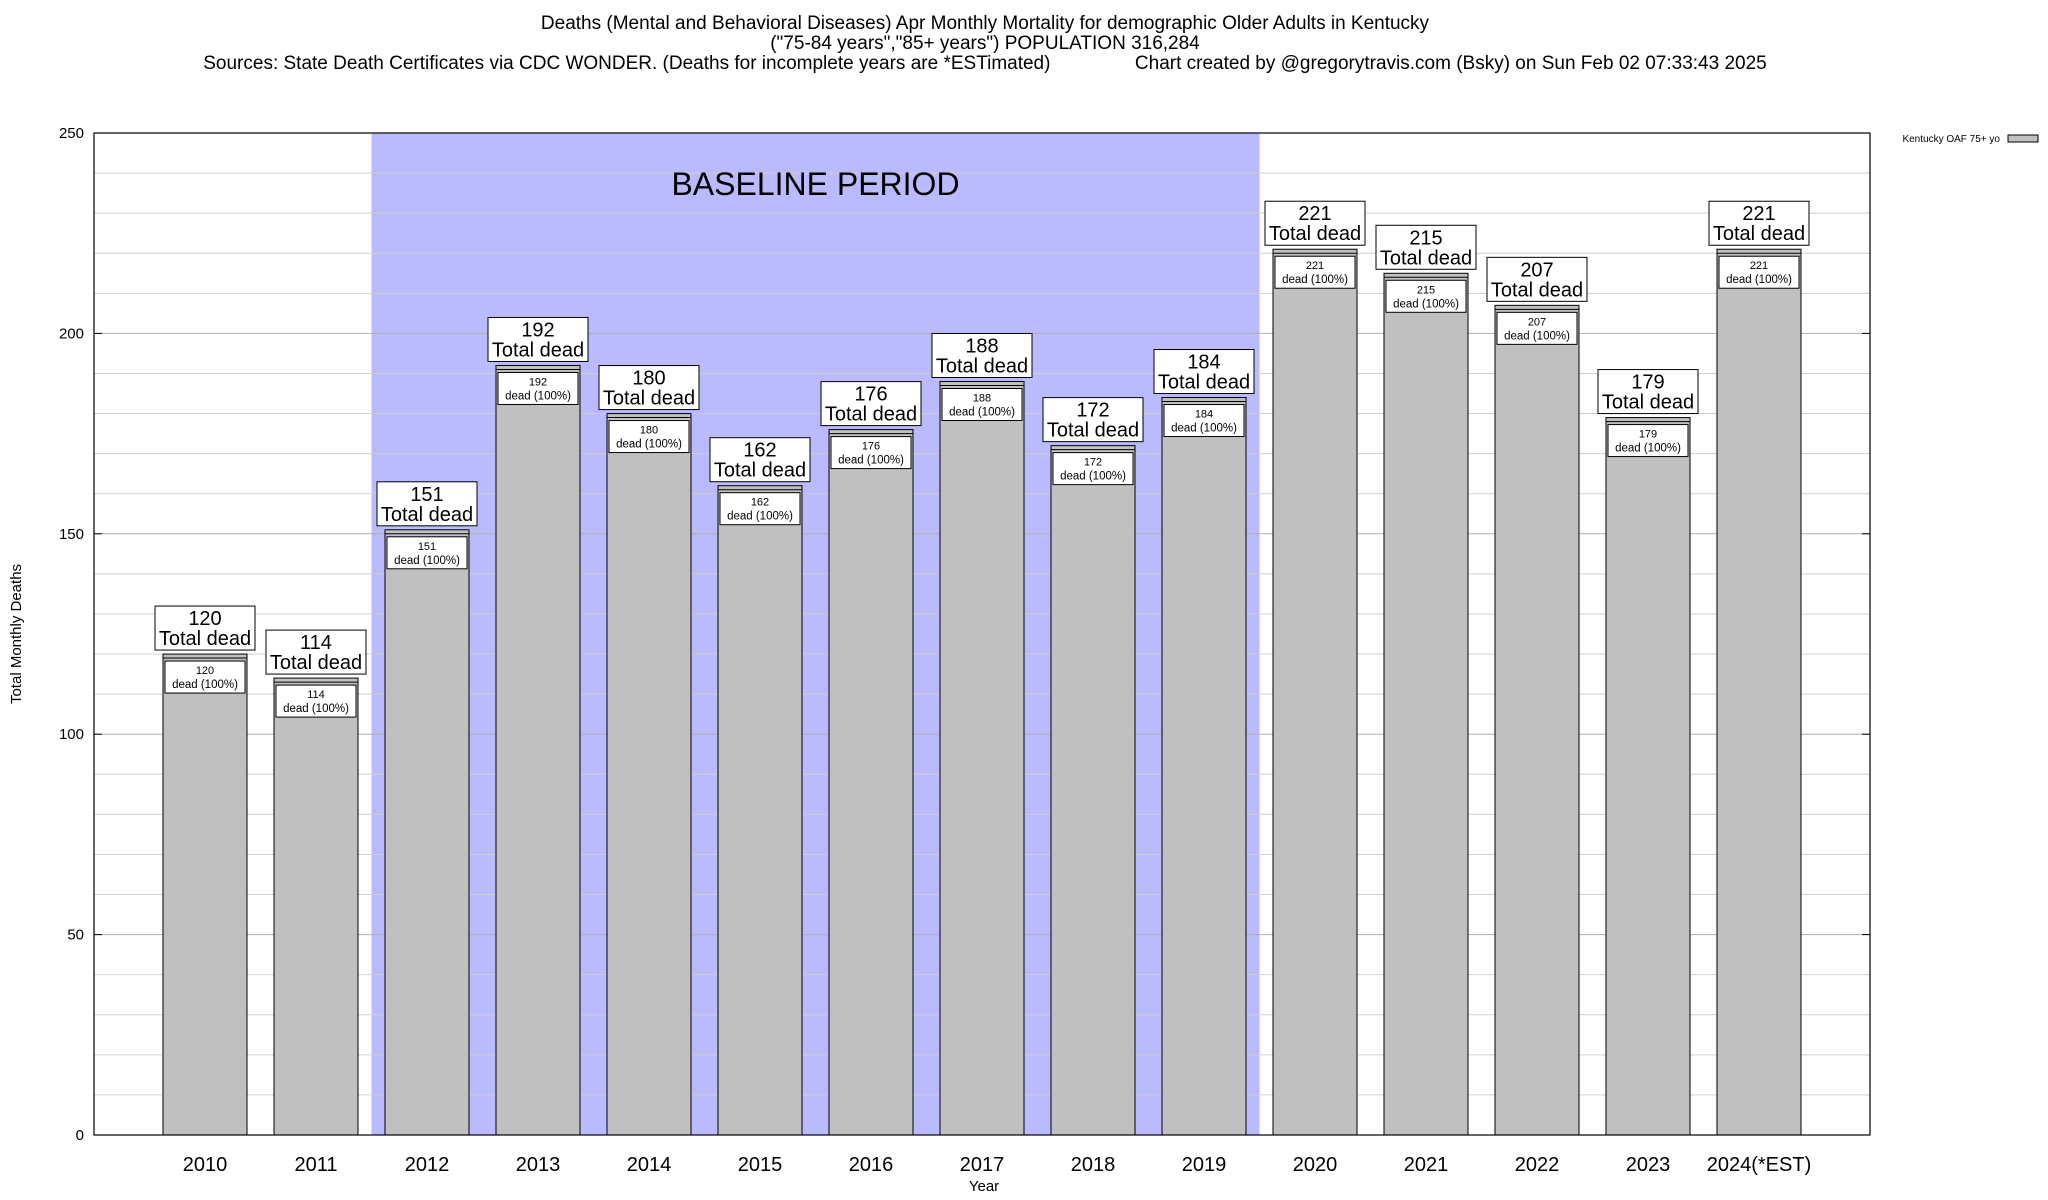  Describe the element at coordinates (760, 1165) in the screenshot. I see `x-tick-label: 2015` at that location.